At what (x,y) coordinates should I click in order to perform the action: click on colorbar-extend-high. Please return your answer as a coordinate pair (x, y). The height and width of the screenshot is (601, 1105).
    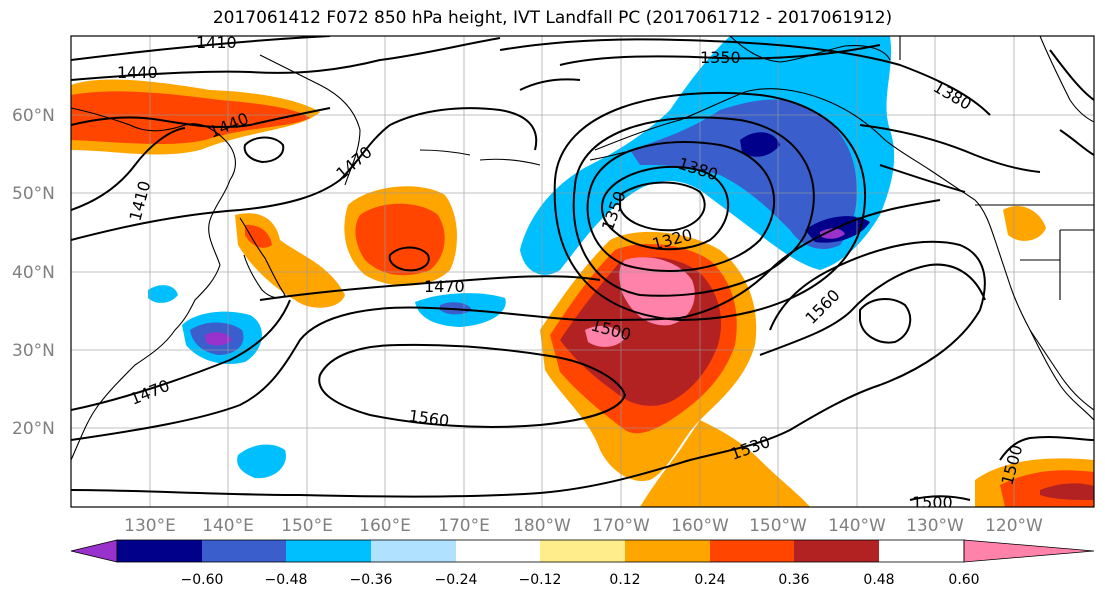
    Looking at the image, I should click on (1029, 551).